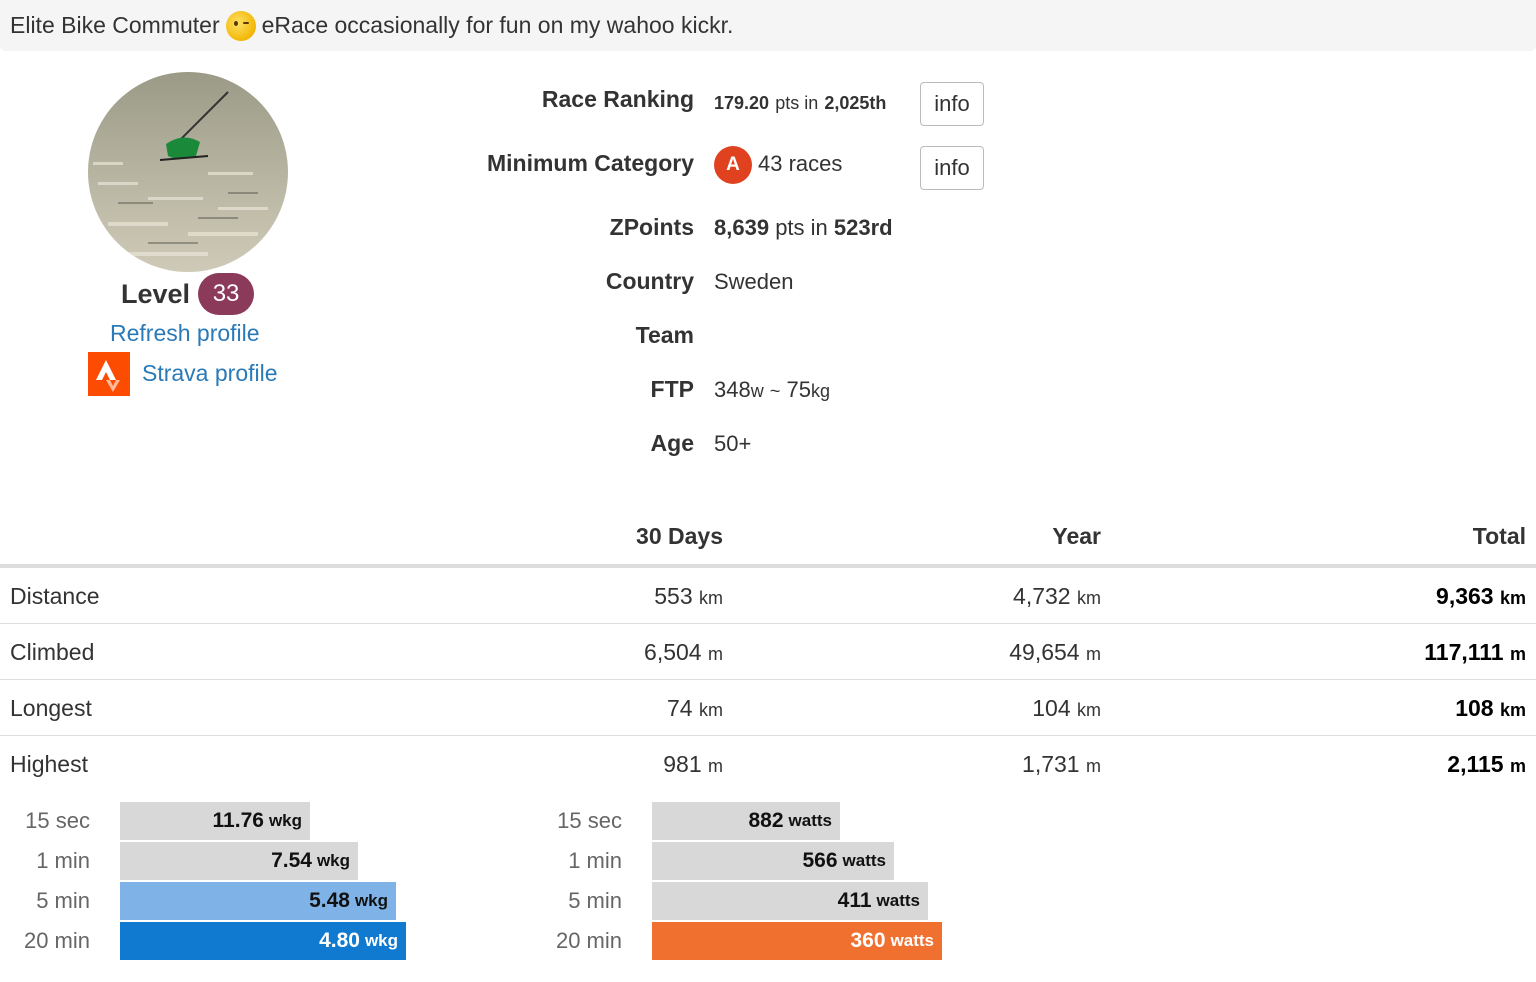  What do you see at coordinates (768, 763) in the screenshot?
I see `table-row: Highest 981 m 1,731 m 2,115 m` at bounding box center [768, 763].